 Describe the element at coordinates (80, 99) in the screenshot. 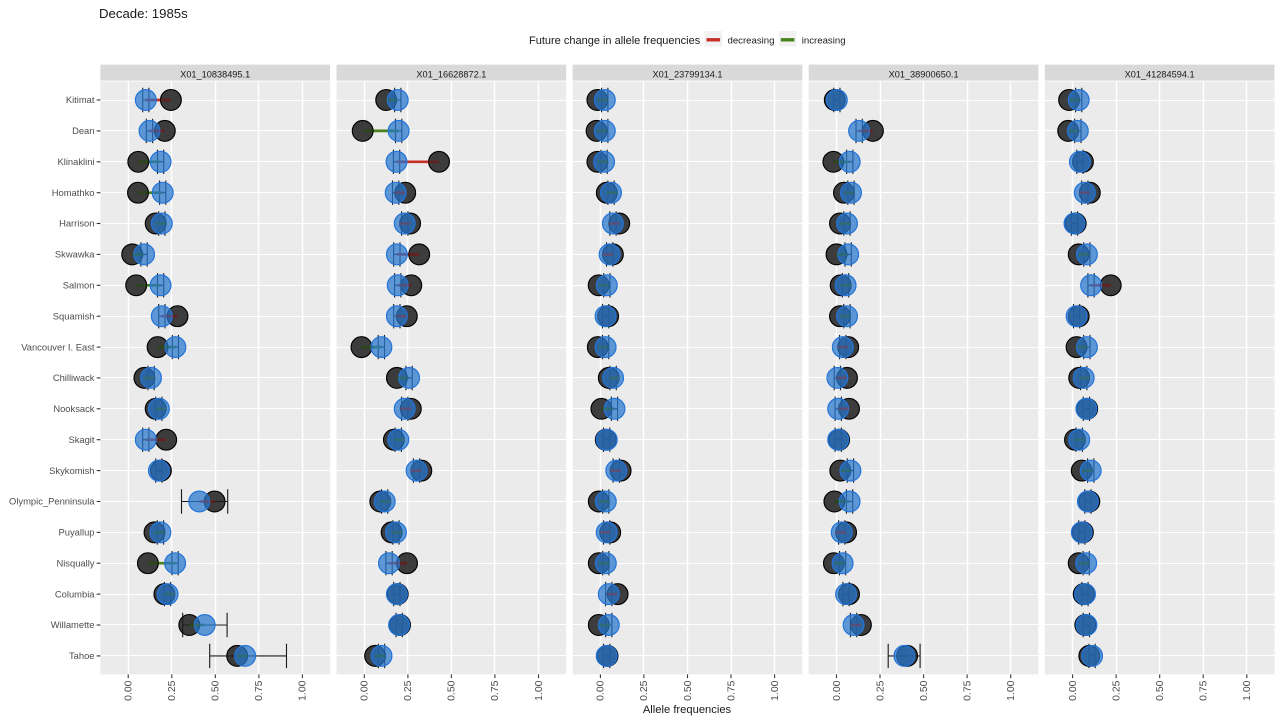

I see `svg-text: Kitimat` at that location.